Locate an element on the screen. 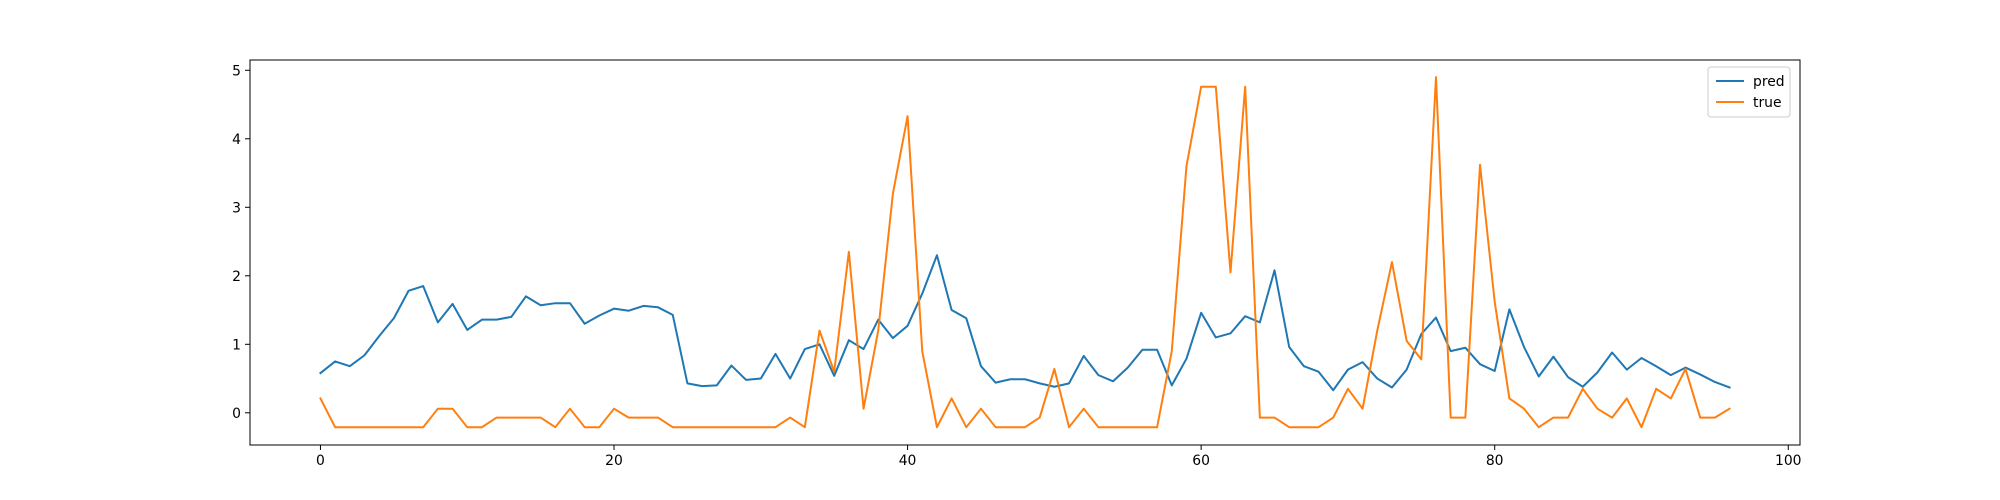 This screenshot has width=2000, height=500. legend: pred true is located at coordinates (1749, 92).